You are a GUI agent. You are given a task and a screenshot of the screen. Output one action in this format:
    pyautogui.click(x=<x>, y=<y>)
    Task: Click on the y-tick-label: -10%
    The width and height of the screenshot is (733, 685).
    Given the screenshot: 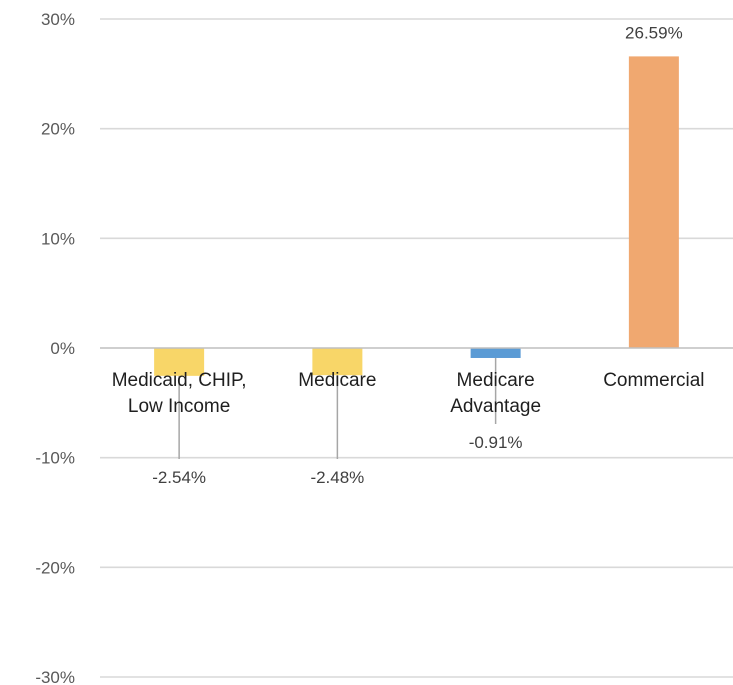 What is the action you would take?
    pyautogui.click(x=55, y=458)
    